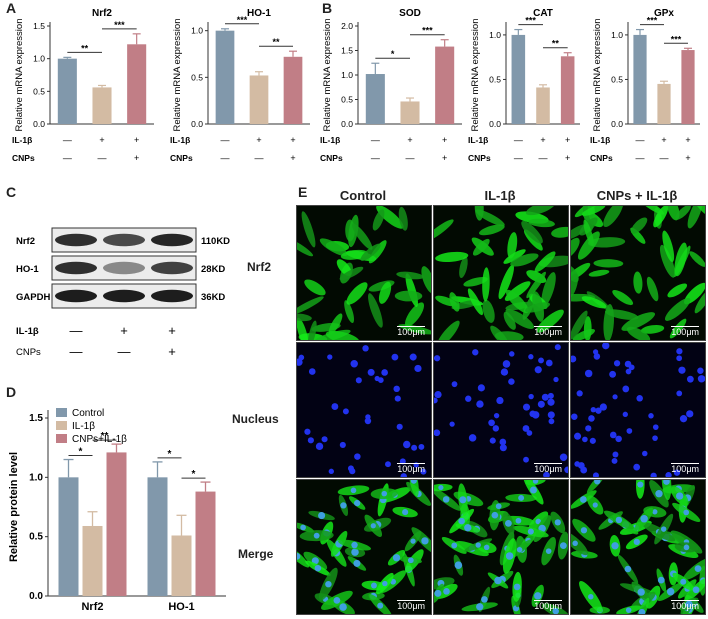 This screenshot has height=619, width=708. Describe the element at coordinates (687, 158) in the screenshot. I see `treatment-sign-gpx-cnps-2: +` at that location.